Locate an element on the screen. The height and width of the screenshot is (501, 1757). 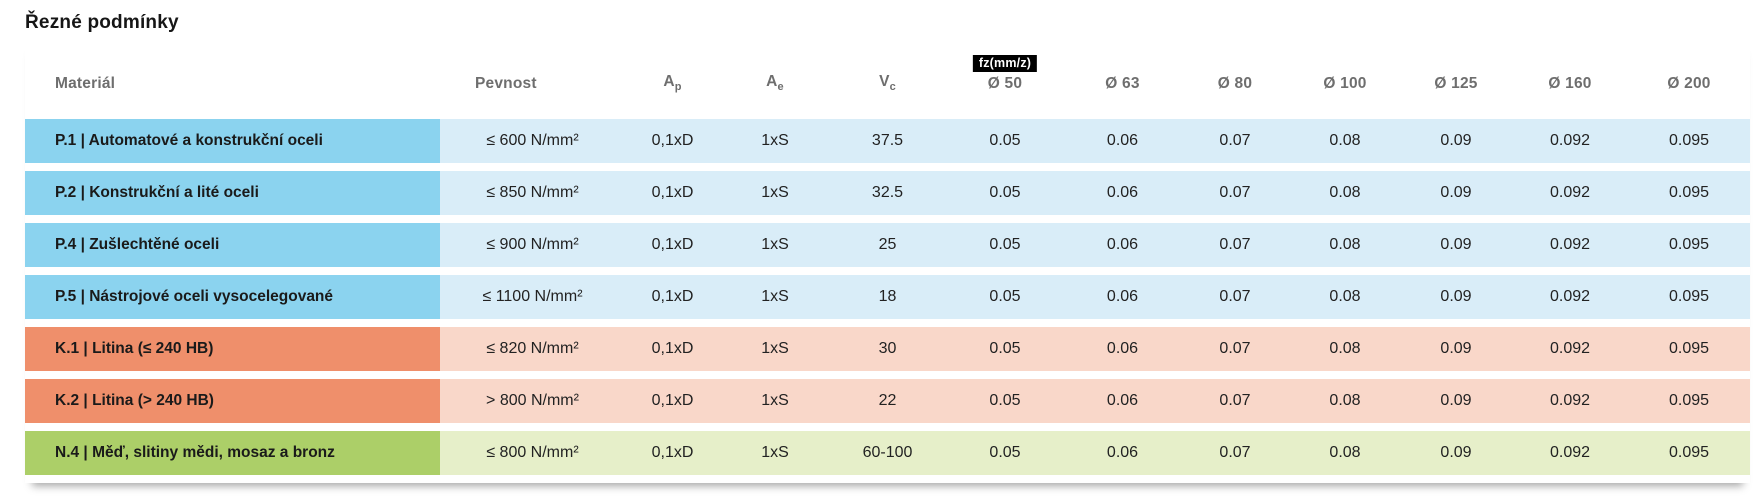
vc-cell: 37.5 is located at coordinates (887, 141).